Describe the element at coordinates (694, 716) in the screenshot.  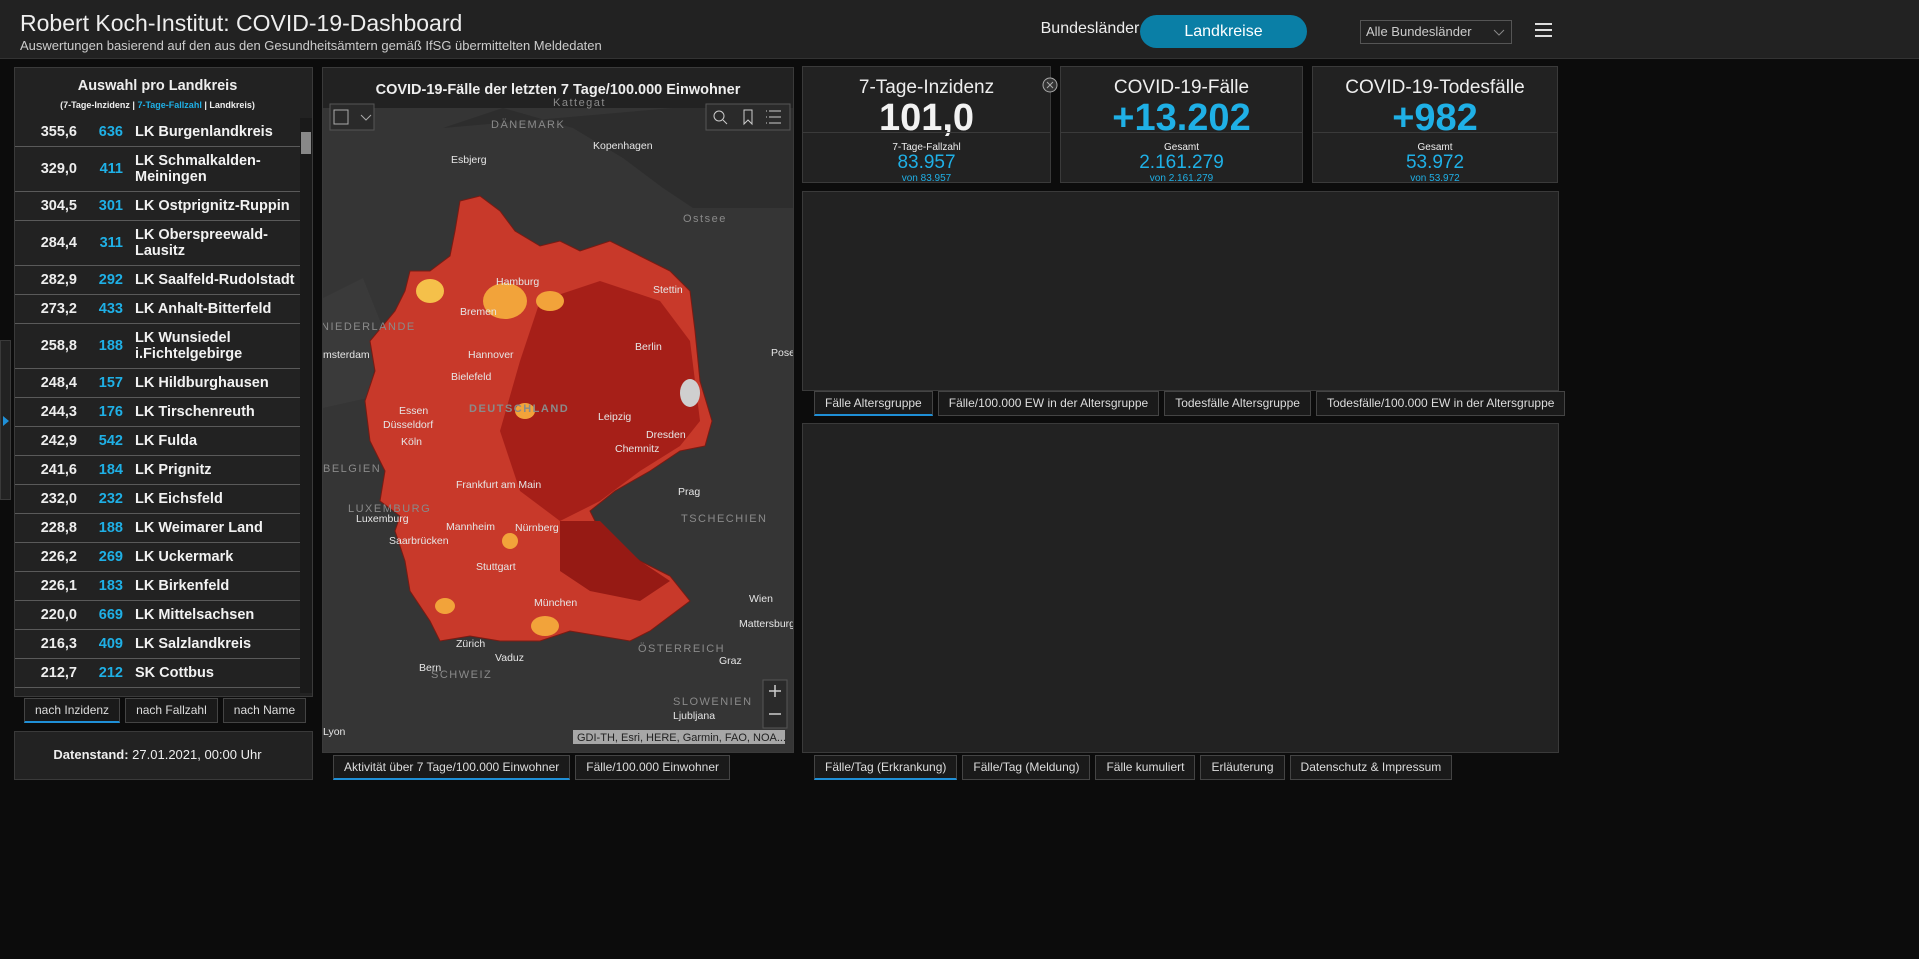
I see `map-label: Ljubljana` at that location.